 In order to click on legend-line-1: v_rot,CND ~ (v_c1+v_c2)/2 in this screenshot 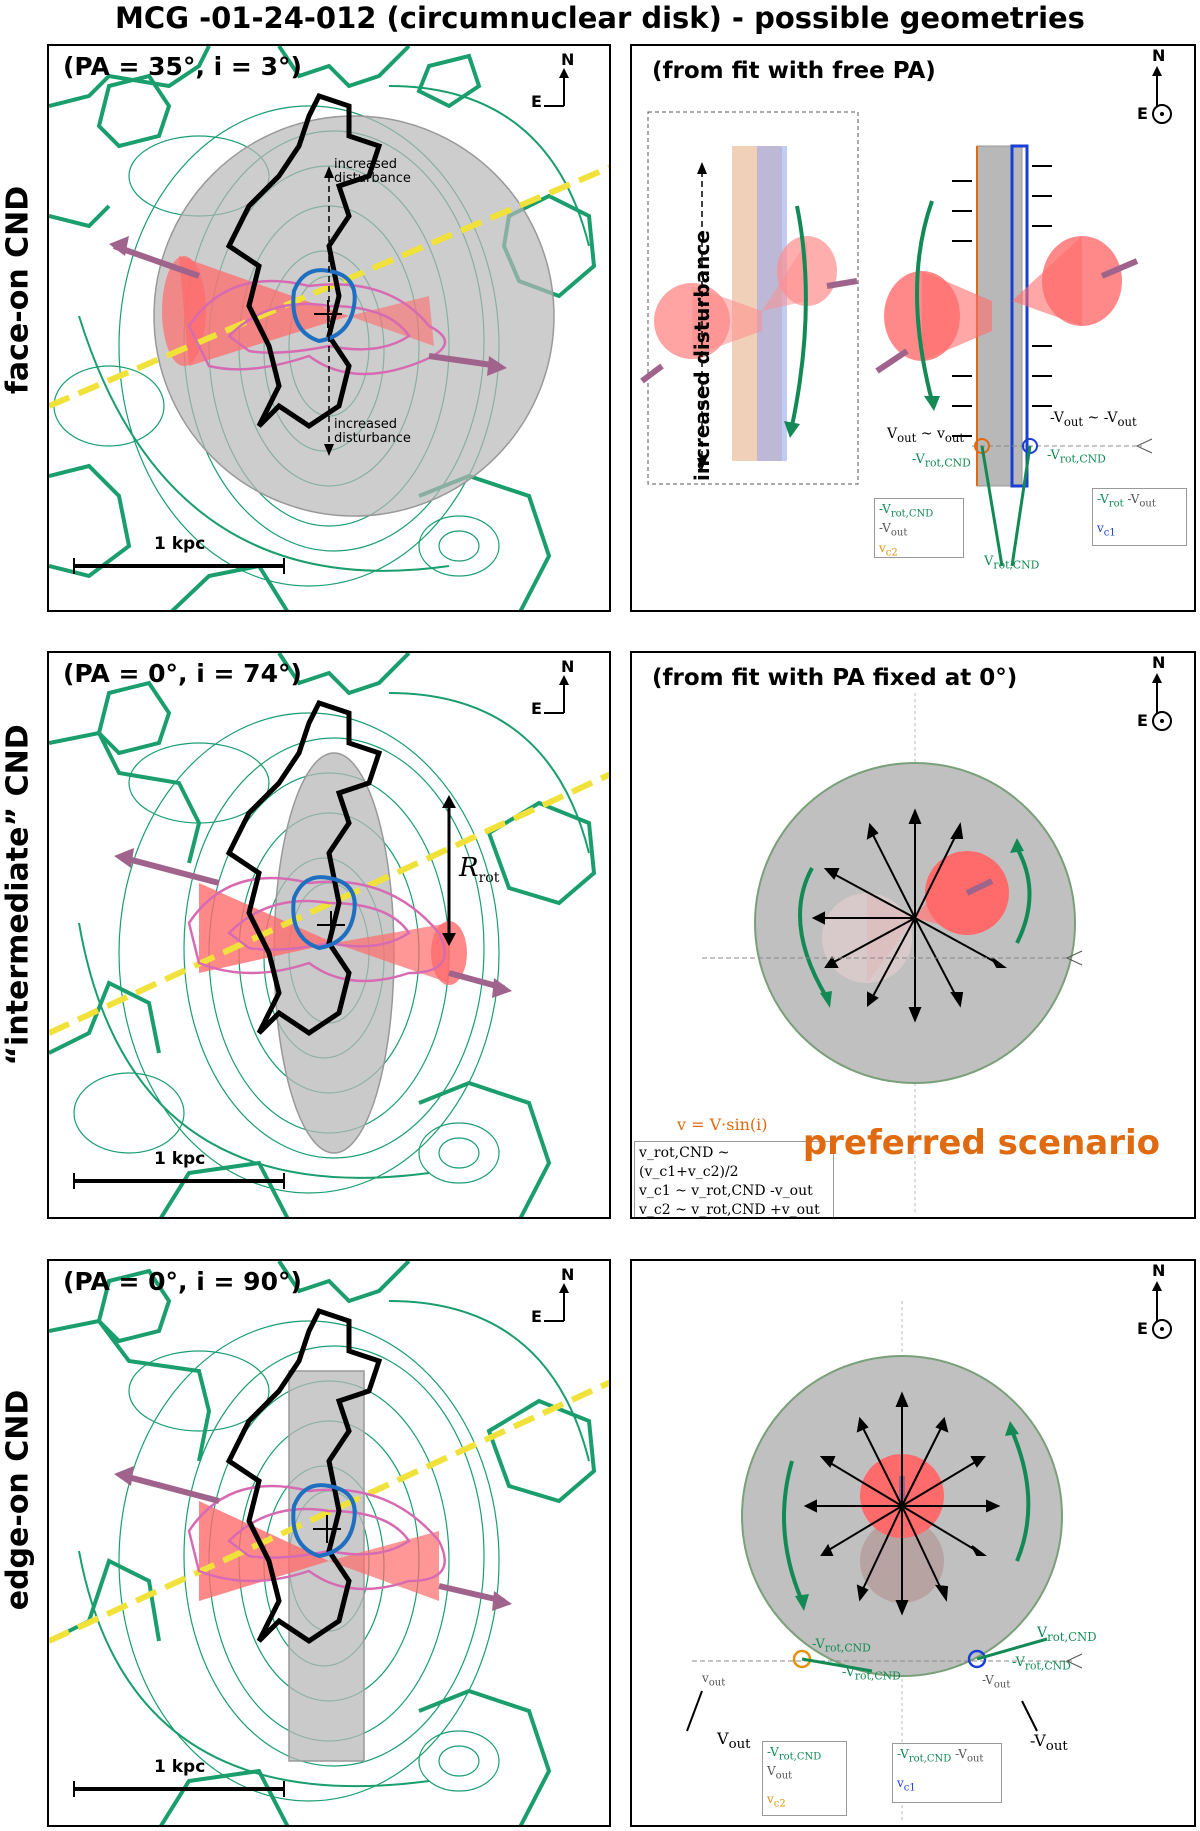, I will do `click(689, 1162)`.